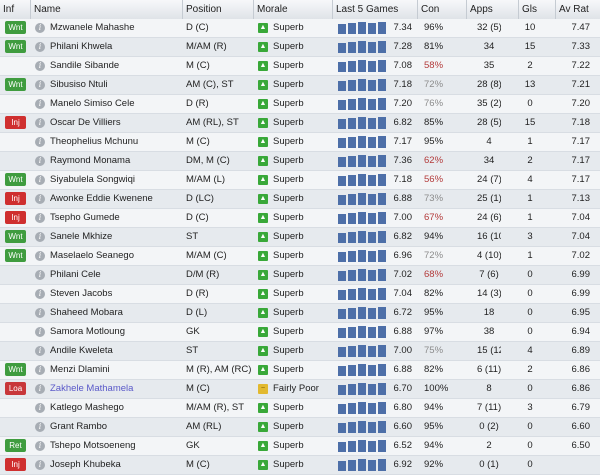 The image size is (600, 475). I want to click on player-name: Oscar De Villiers, so click(85, 122).